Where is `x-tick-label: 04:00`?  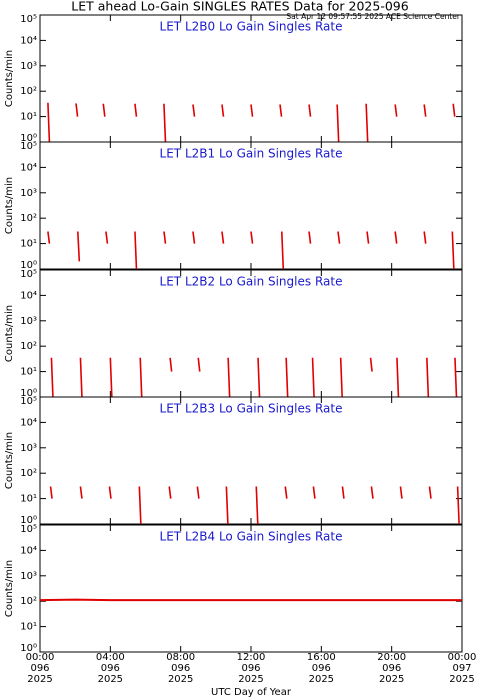
x-tick-label: 04:00 is located at coordinates (110, 657).